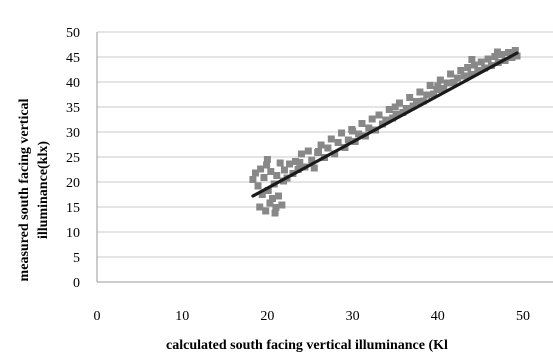  What do you see at coordinates (73, 33) in the screenshot?
I see `y-tick-label: 50` at bounding box center [73, 33].